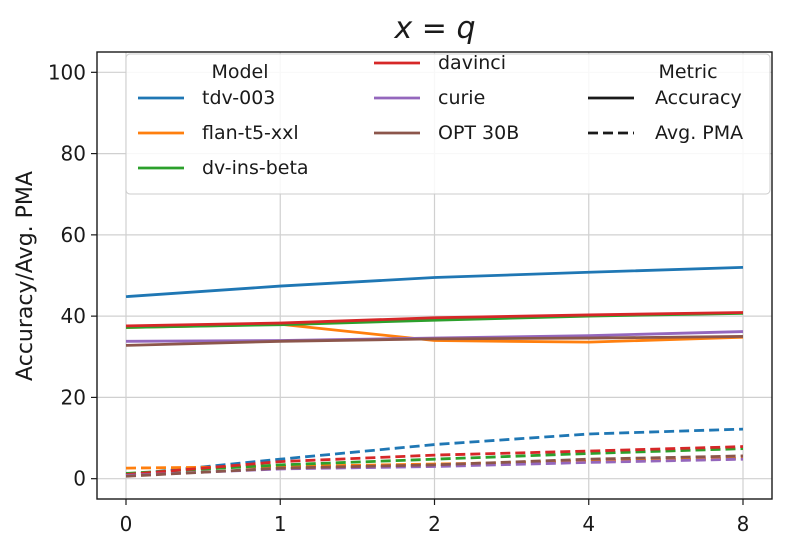 The height and width of the screenshot is (554, 788). I want to click on series-line-pma-opt-30b, so click(434, 466).